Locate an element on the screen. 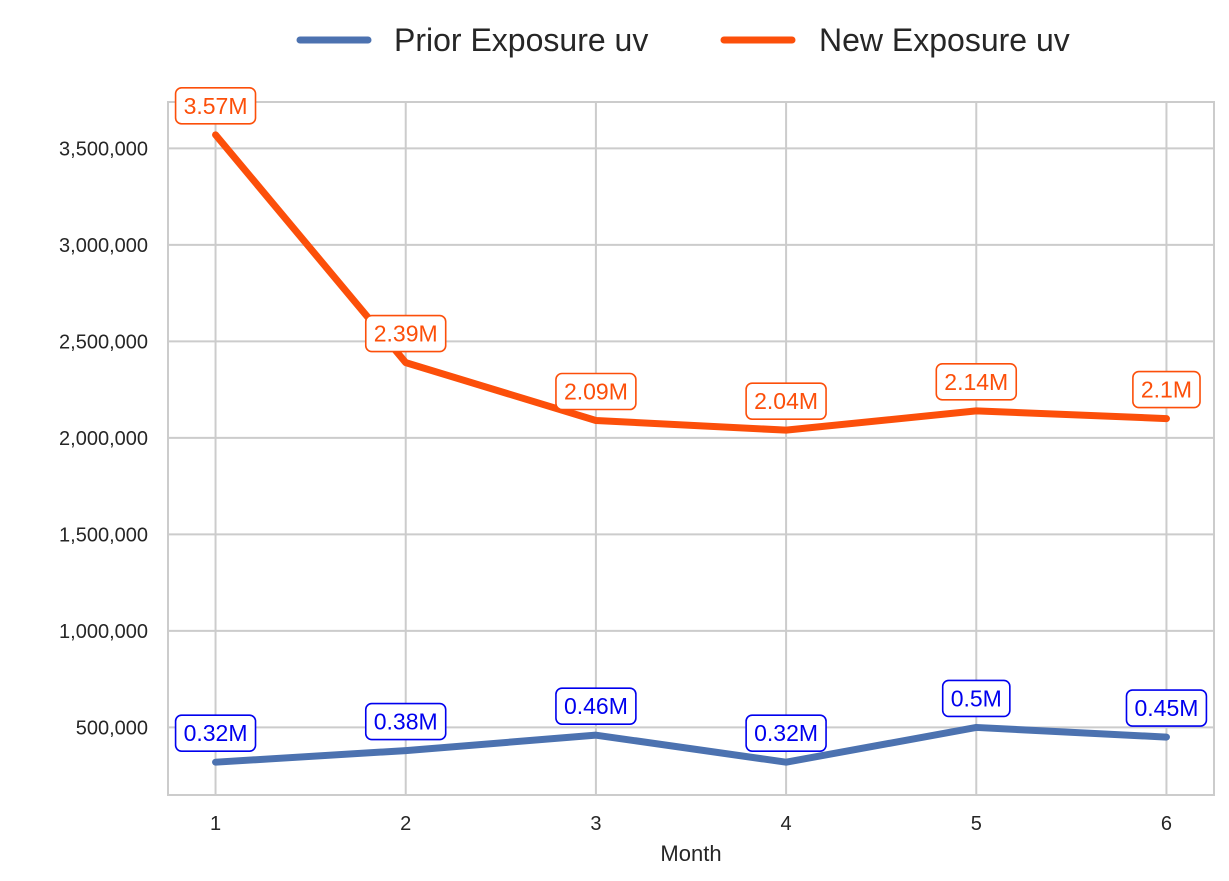 The height and width of the screenshot is (881, 1229). data-label: 2.14M is located at coordinates (976, 382).